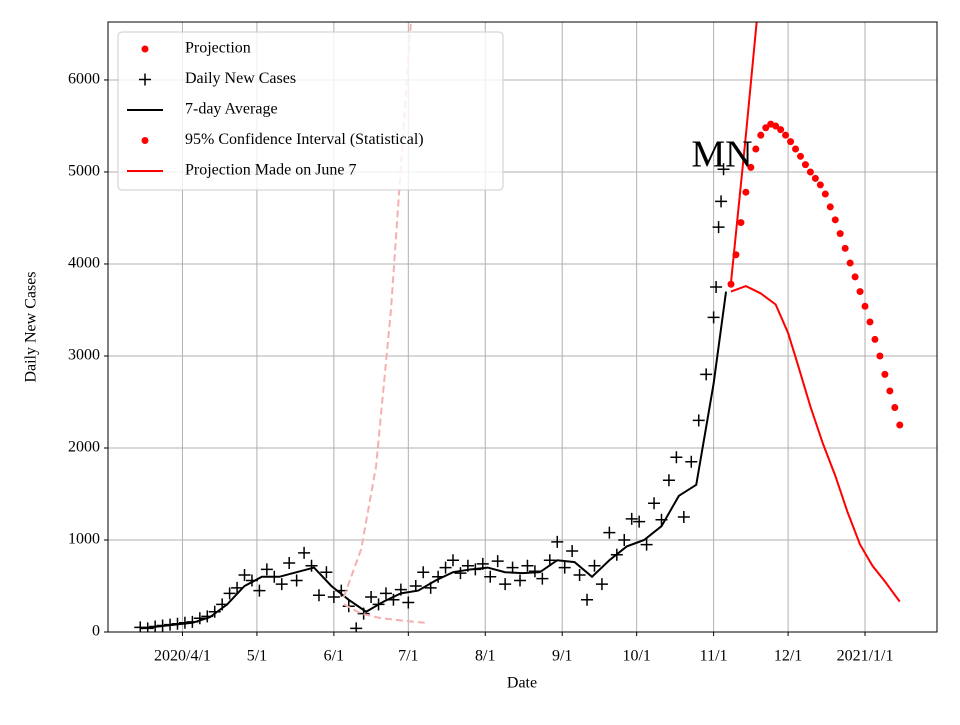  I want to click on y-tick-label: 1000, so click(84, 539).